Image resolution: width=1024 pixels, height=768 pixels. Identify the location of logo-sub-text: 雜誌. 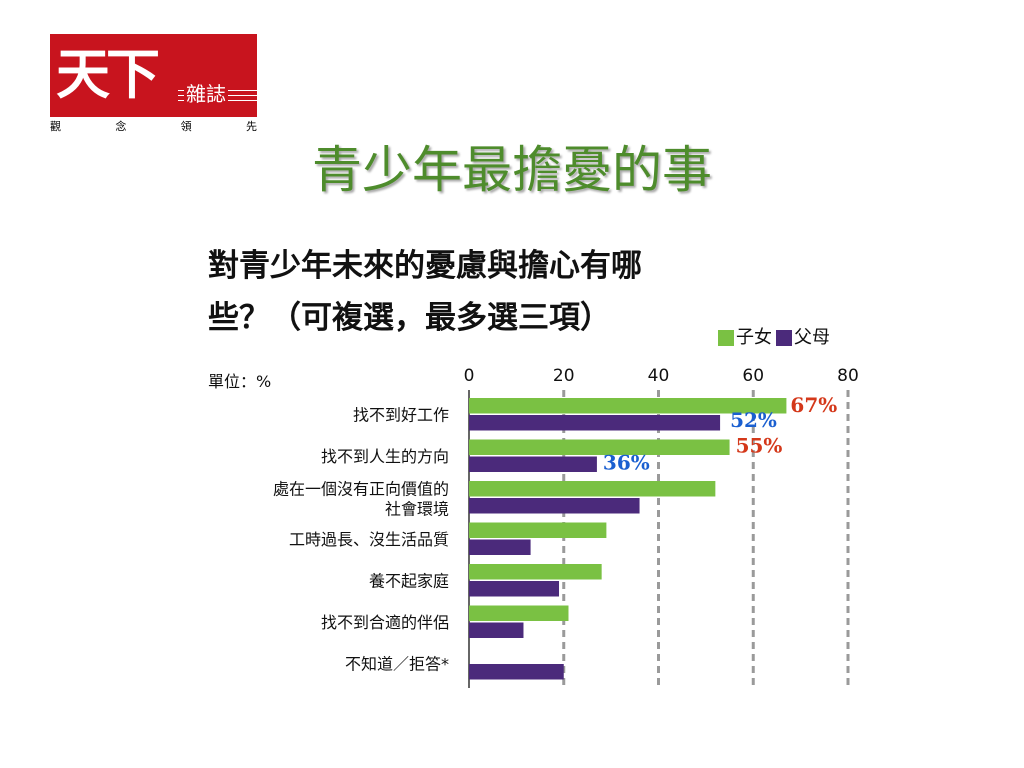
(206, 94).